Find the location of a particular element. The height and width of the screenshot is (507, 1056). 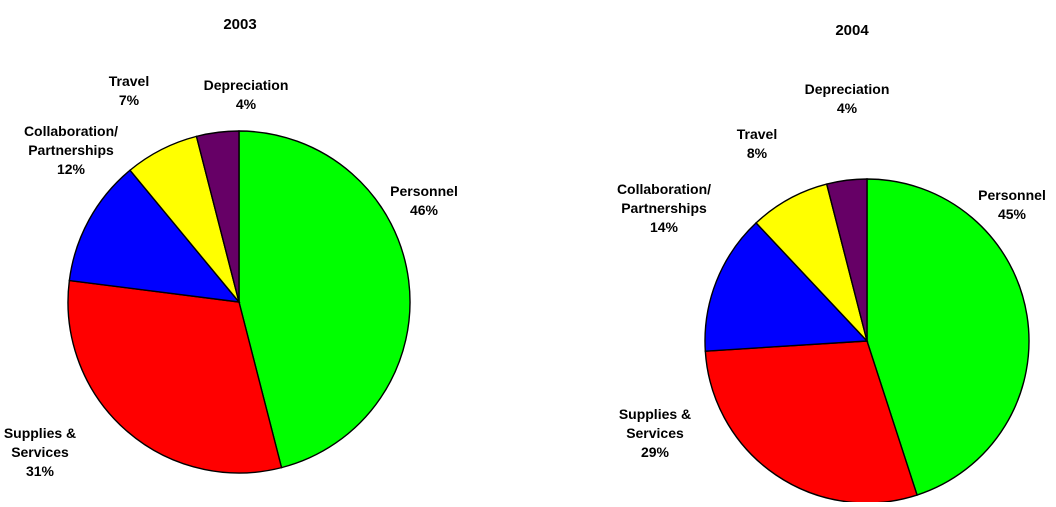

data-label-supplies-services: Supplies & Services 29% is located at coordinates (655, 433).